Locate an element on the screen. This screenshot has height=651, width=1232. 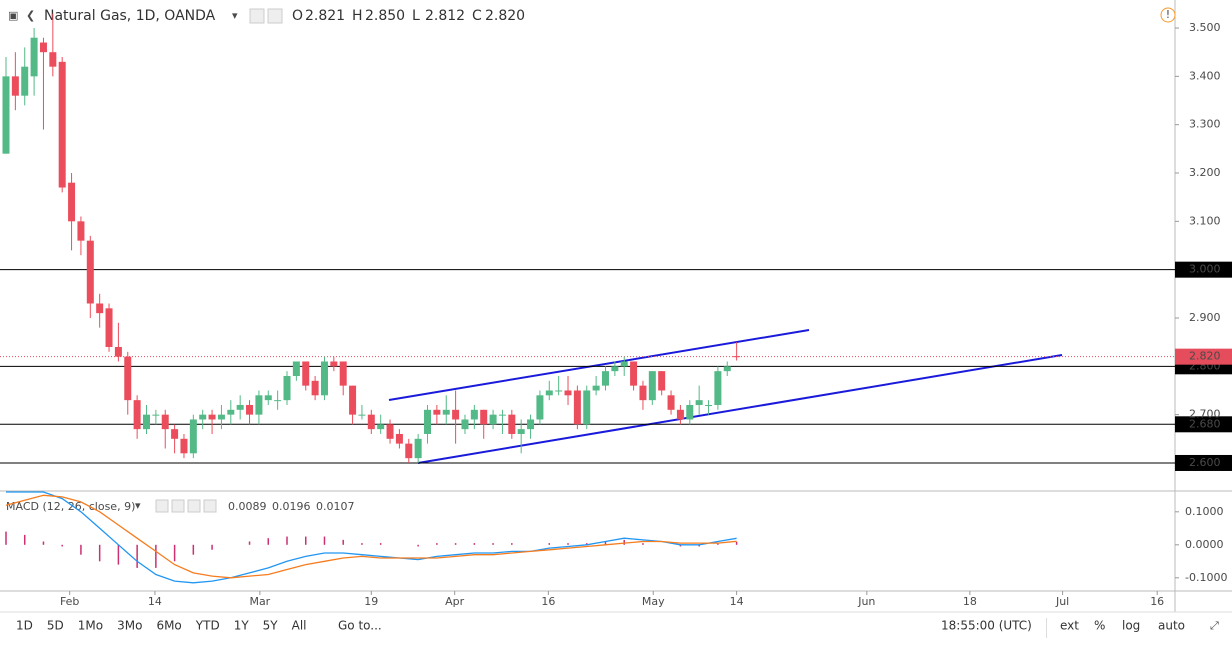
collapse-icon: ▣ is located at coordinates (13, 15).